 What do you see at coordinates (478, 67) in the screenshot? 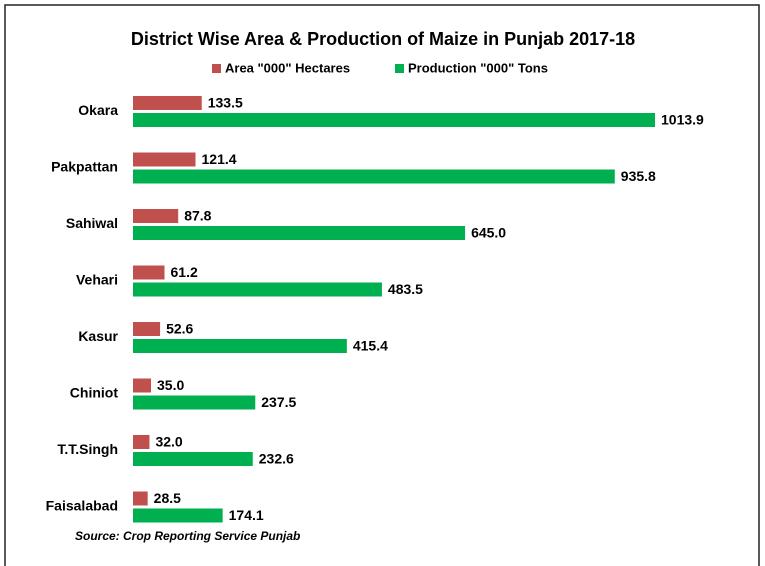
I see `legend-label: Production "000" Tons` at bounding box center [478, 67].